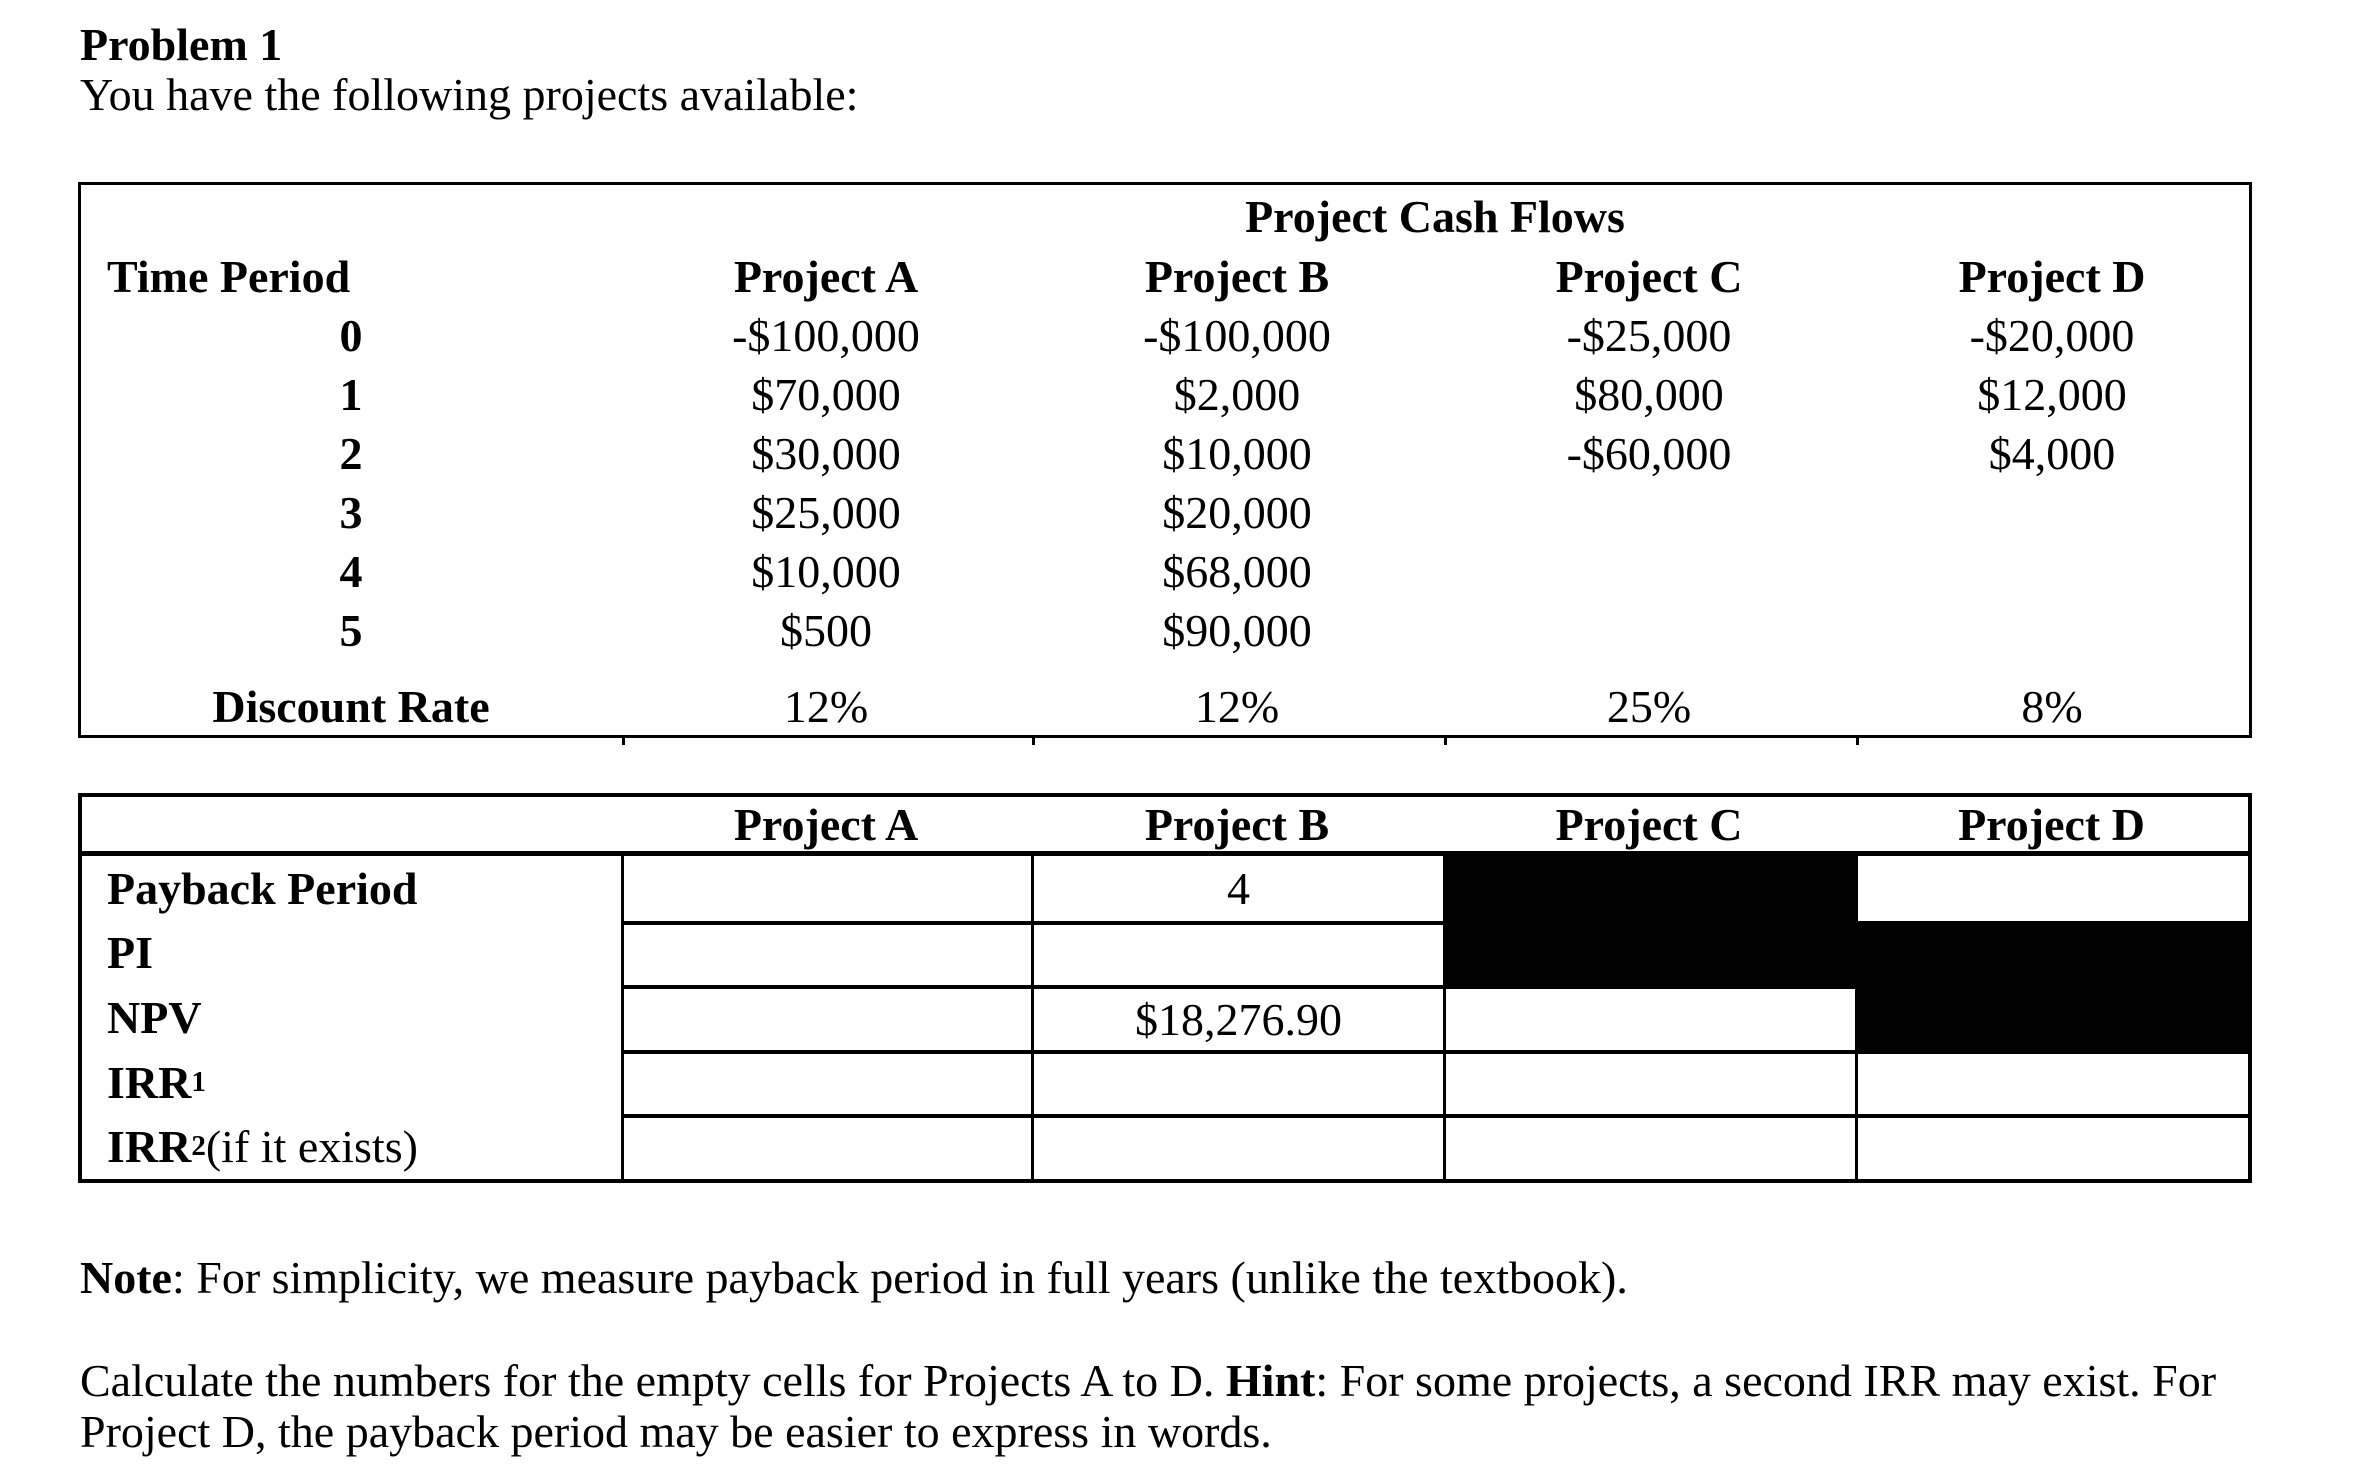  What do you see at coordinates (351, 571) in the screenshot?
I see `time-period-cell: 4` at bounding box center [351, 571].